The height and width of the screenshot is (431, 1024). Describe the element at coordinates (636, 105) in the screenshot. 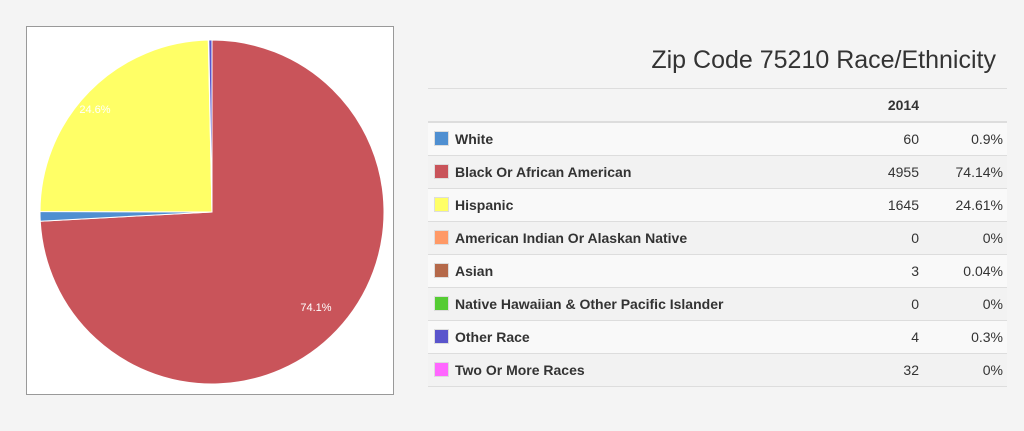

I see `label-header` at that location.